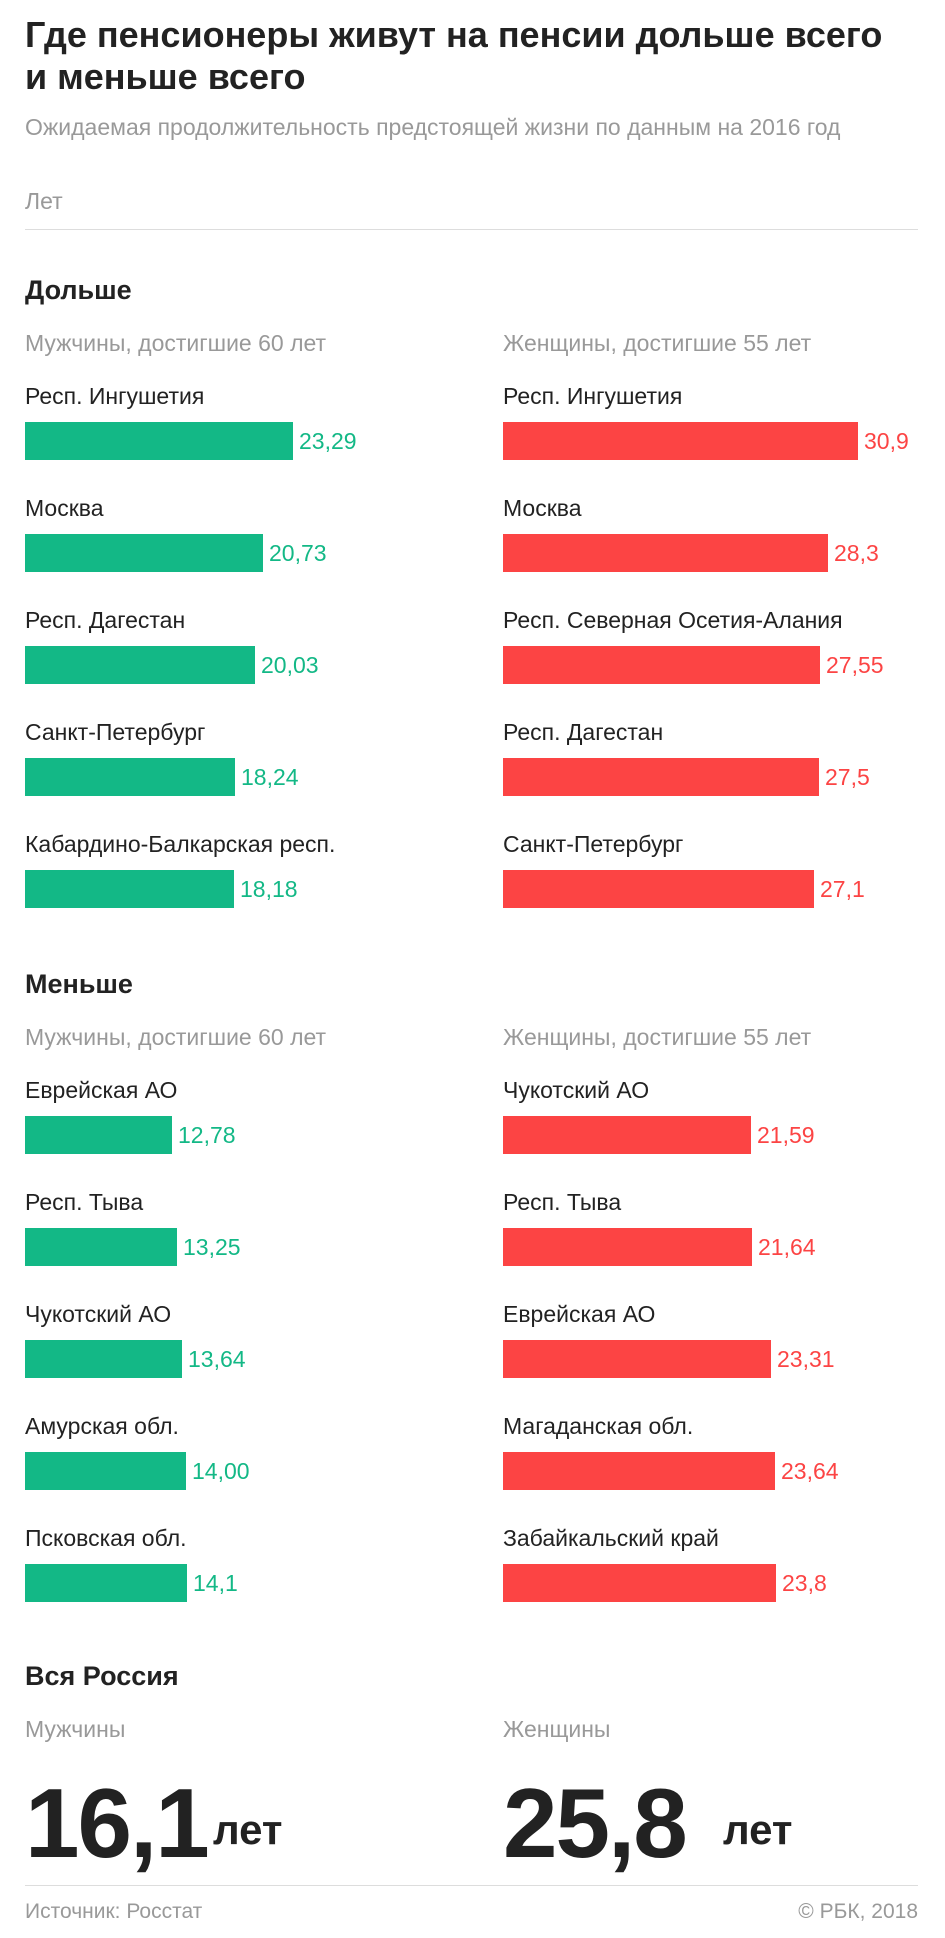 The height and width of the screenshot is (1938, 945). Describe the element at coordinates (248, 1829) in the screenshot. I see `russia-men-unit: лет` at that location.